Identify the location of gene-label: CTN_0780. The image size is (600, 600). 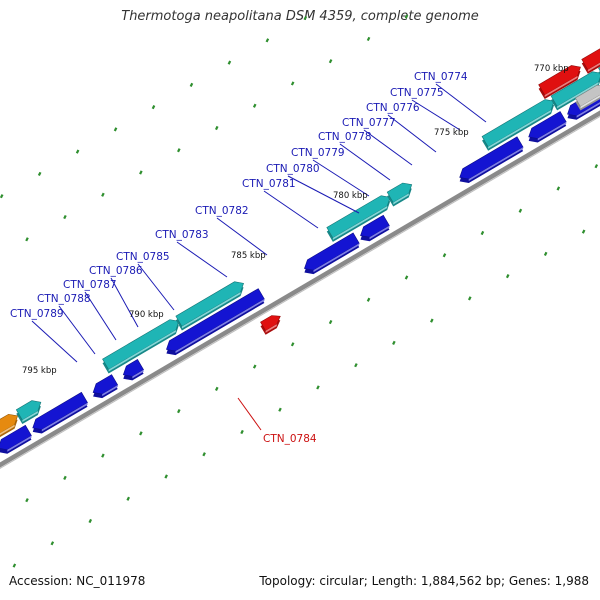
(293, 169).